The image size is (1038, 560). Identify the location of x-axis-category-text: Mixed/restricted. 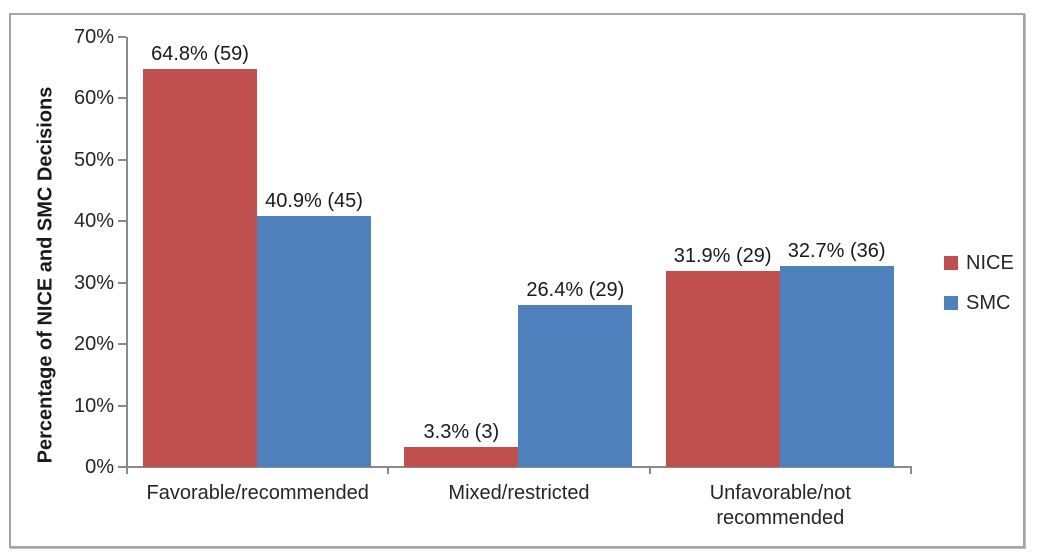
(519, 493).